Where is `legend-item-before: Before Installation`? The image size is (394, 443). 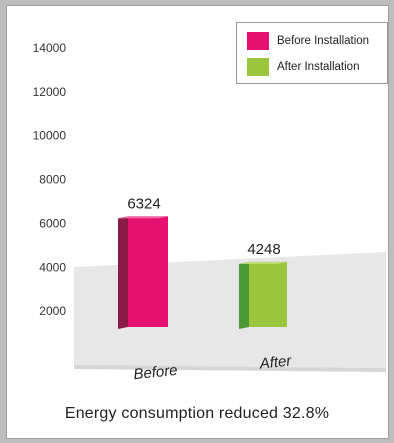 legend-item-before: Before Installation is located at coordinates (308, 41).